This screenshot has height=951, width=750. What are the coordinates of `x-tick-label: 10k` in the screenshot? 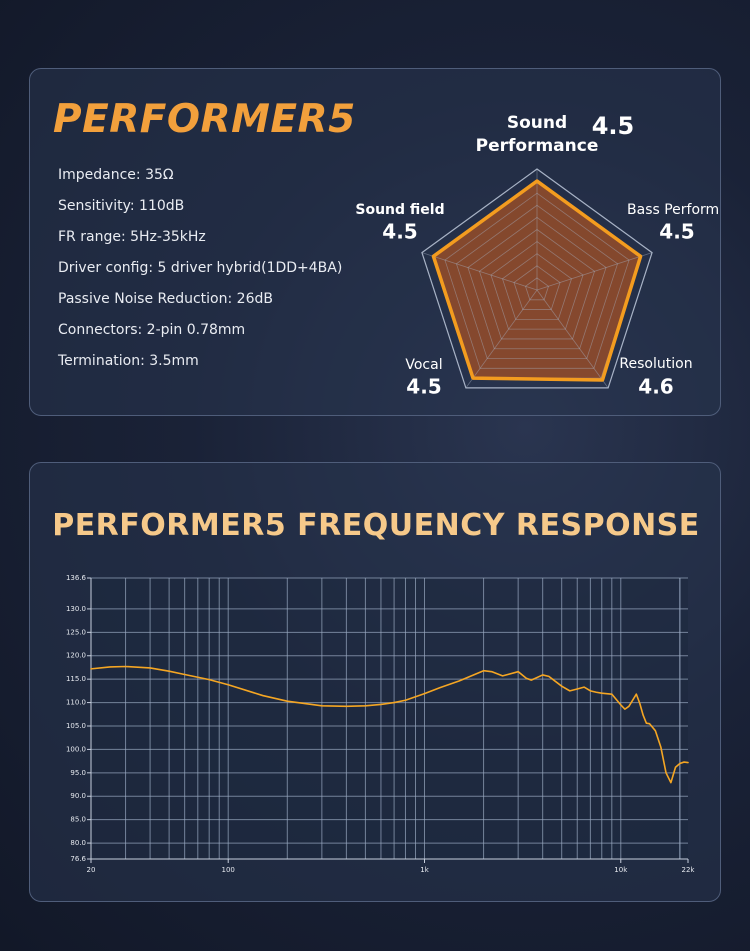 It's located at (621, 870).